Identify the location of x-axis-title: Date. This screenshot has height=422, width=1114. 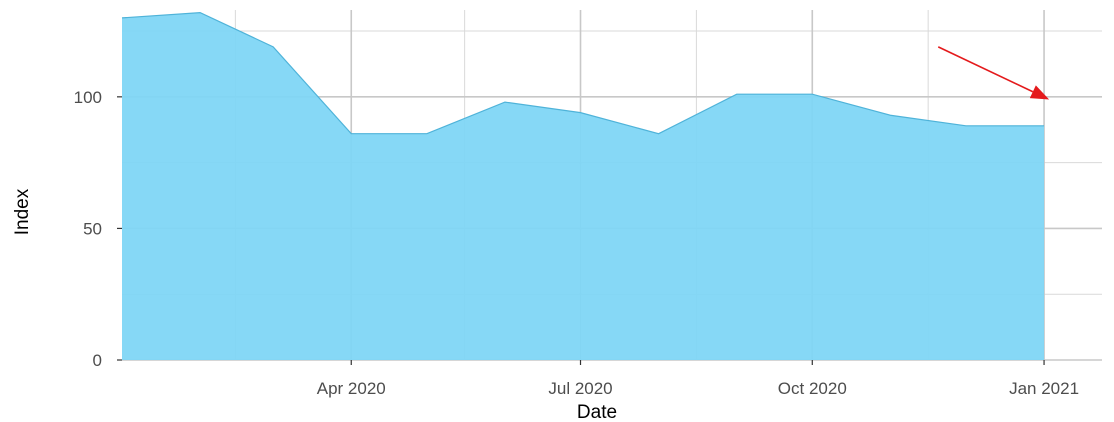
(597, 412).